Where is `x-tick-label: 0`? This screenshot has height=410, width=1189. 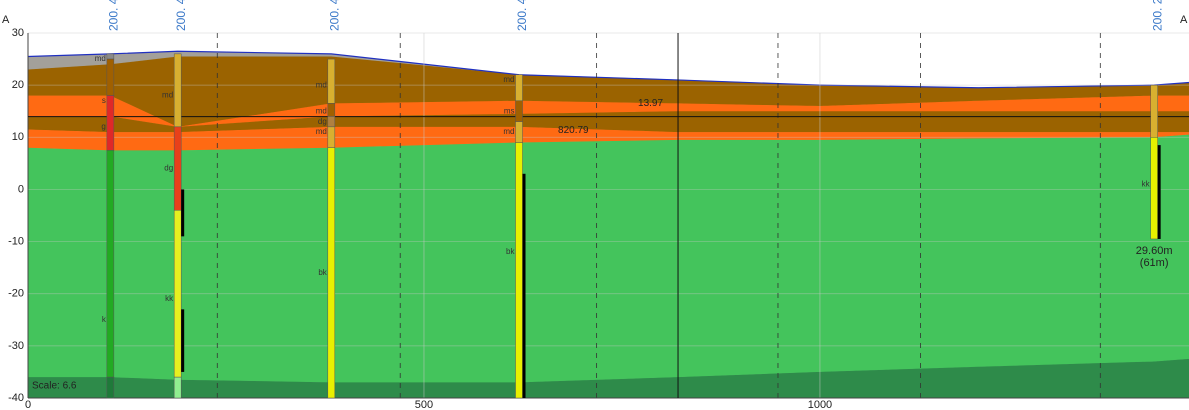
x-tick-label: 0 is located at coordinates (28, 404).